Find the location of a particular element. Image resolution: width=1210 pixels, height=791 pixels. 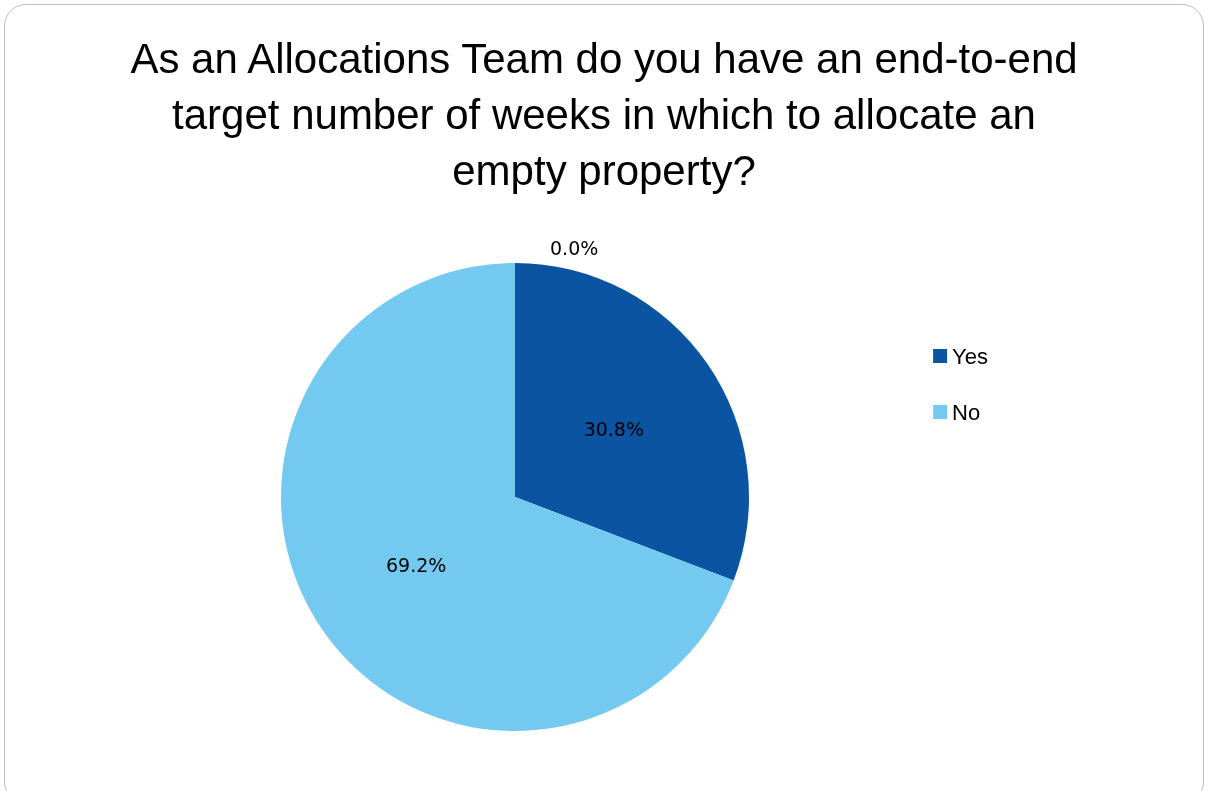

legend-label: Yes is located at coordinates (970, 356).